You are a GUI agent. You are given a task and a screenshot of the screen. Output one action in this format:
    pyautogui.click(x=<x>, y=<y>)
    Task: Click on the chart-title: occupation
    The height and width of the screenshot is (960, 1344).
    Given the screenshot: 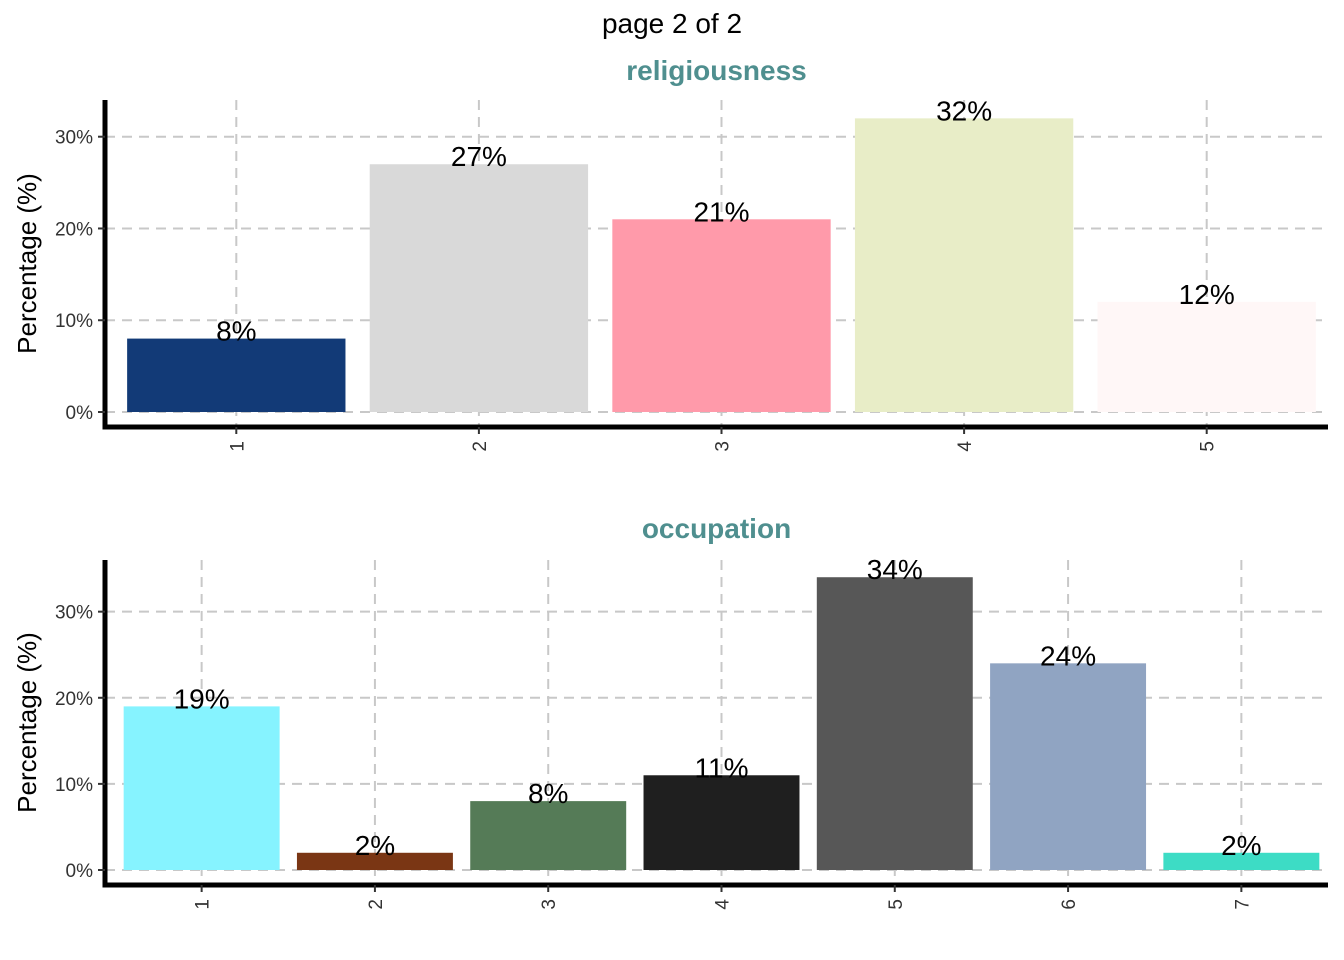 What is the action you would take?
    pyautogui.click(x=716, y=528)
    